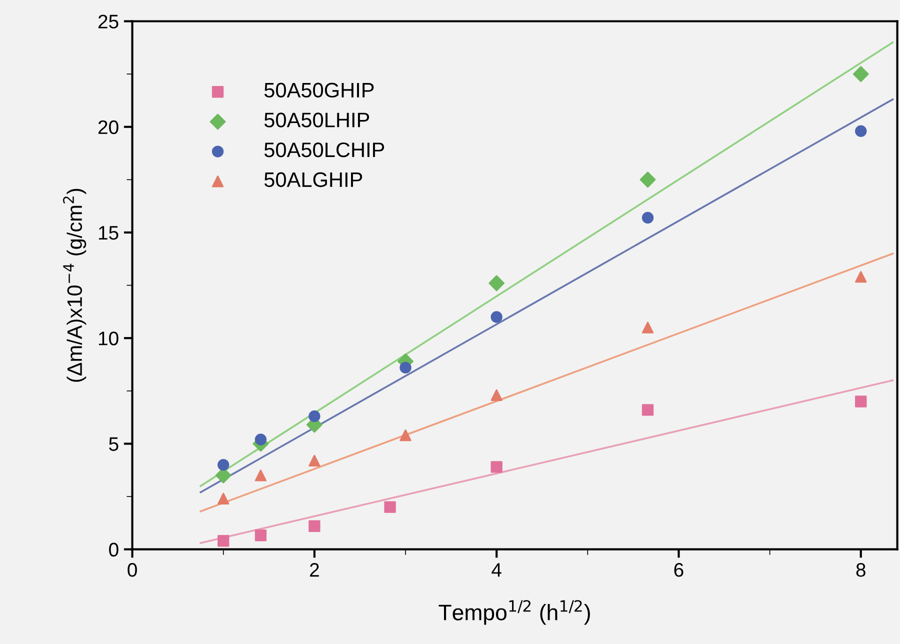 Image resolution: width=900 pixels, height=644 pixels. What do you see at coordinates (113, 549) in the screenshot?
I see `y-tick-label: 0` at bounding box center [113, 549].